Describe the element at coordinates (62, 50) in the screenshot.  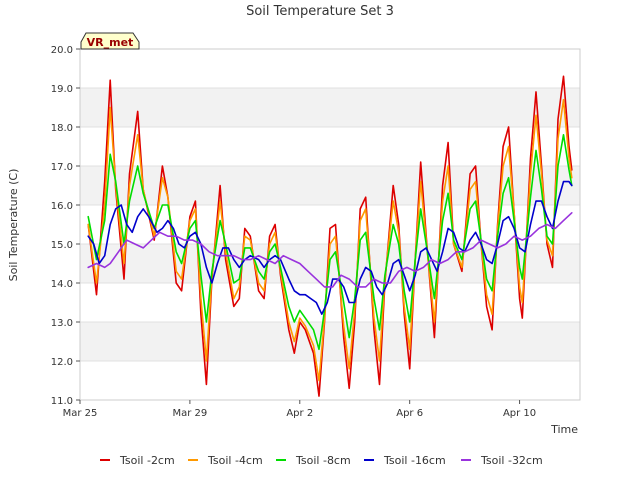
I see `y-tick-label: 20.0` at that location.